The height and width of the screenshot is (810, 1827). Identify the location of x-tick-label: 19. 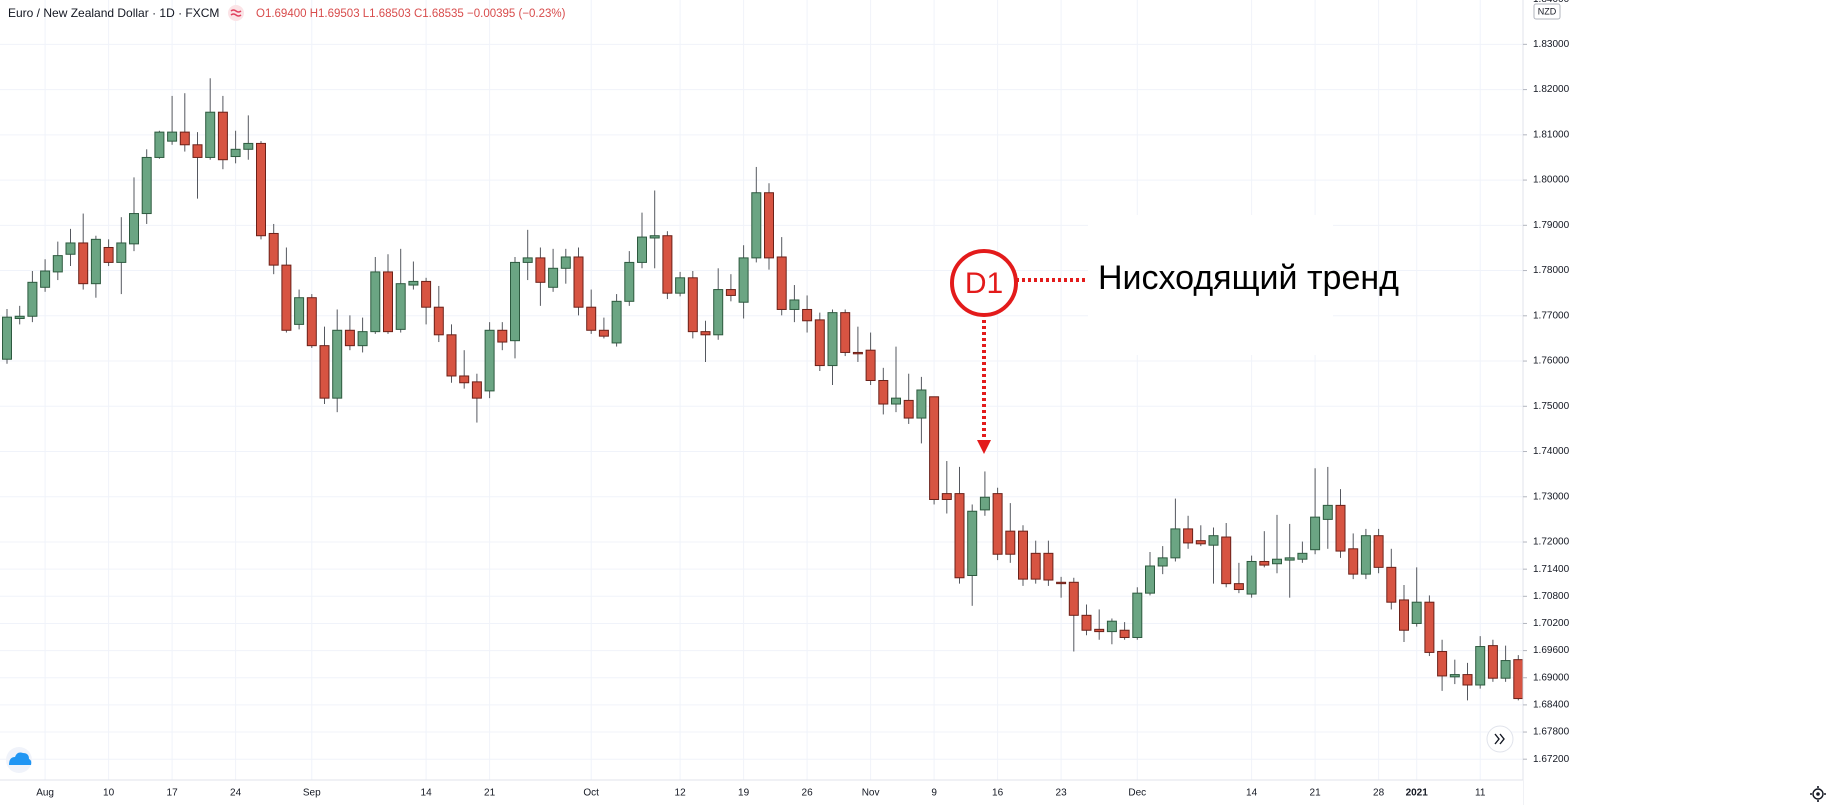
(744, 793).